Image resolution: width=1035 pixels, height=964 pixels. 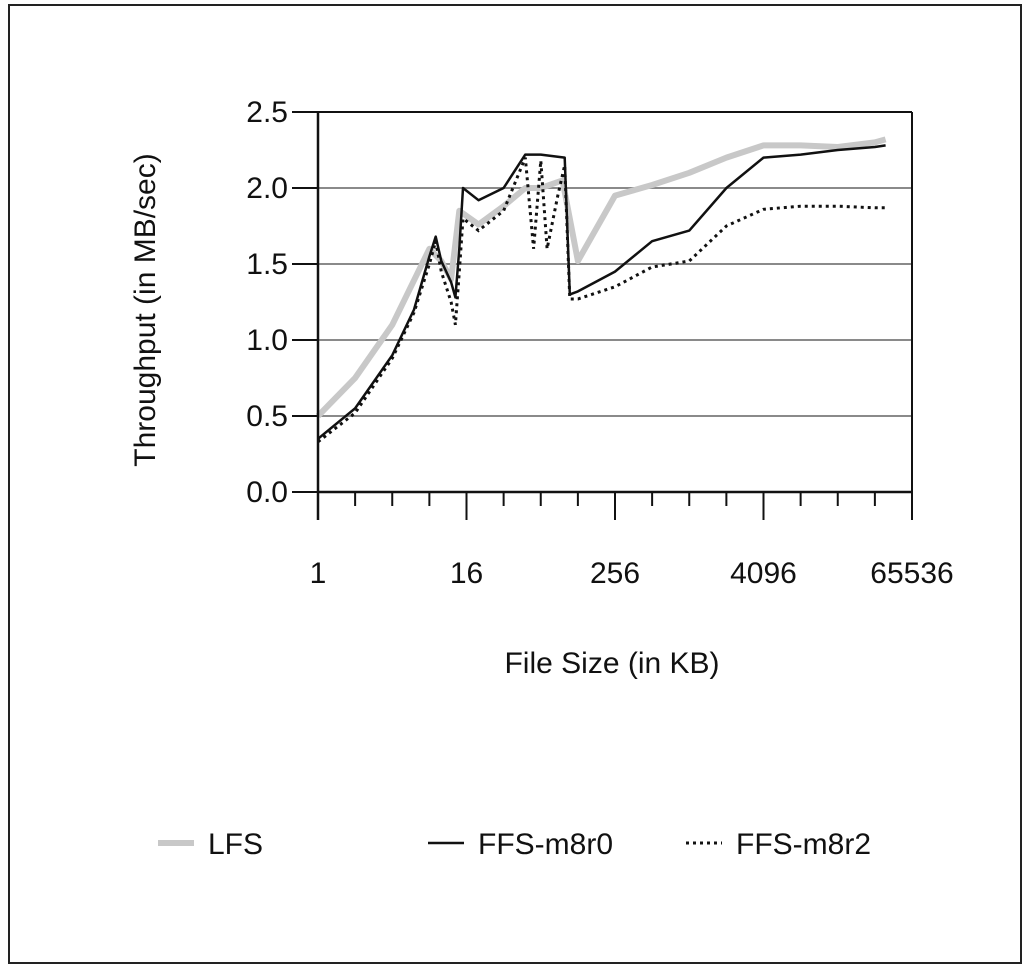 I want to click on x-tick-label: 256, so click(x=615, y=573).